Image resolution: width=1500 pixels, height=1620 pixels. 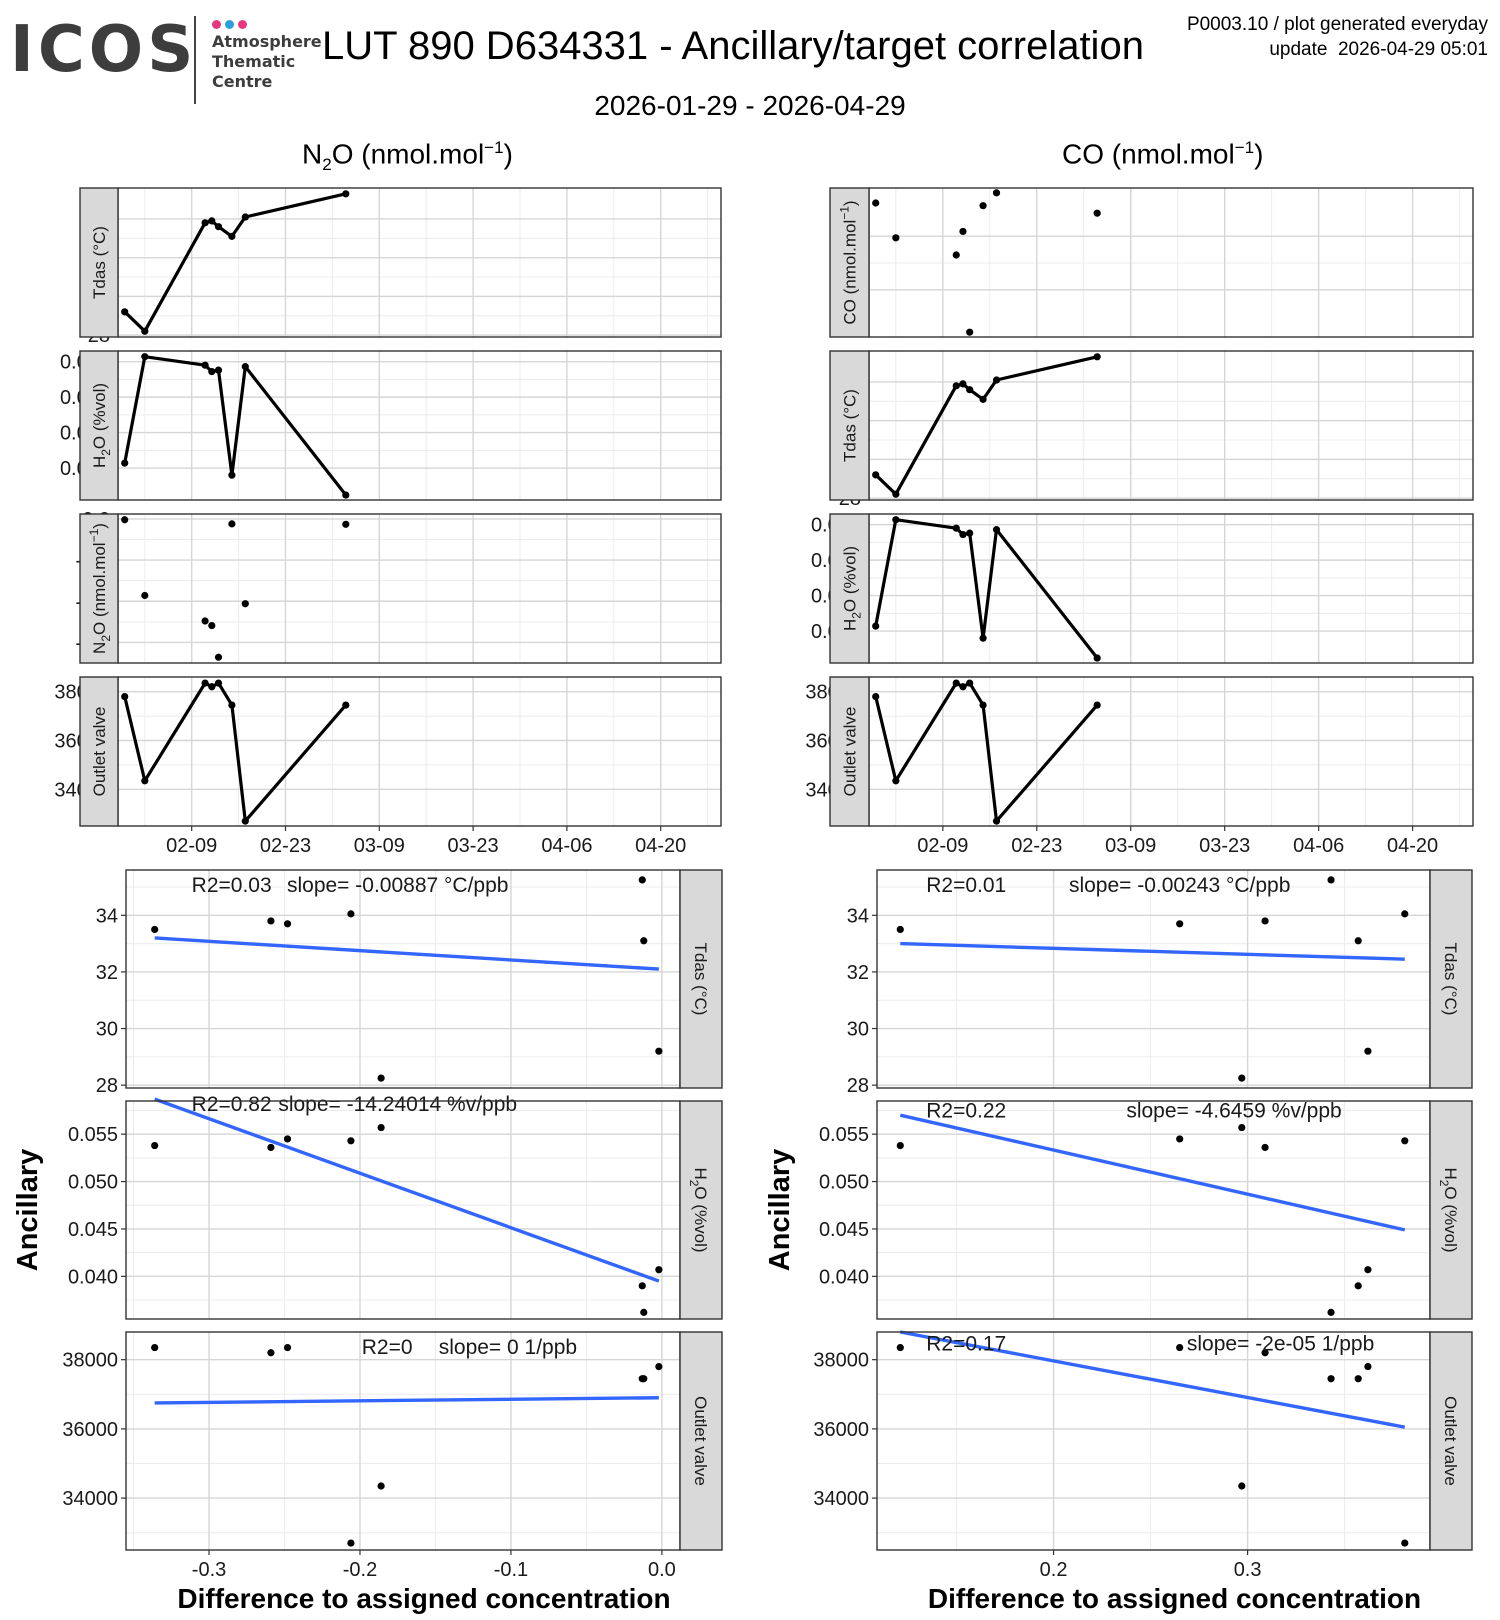 I want to click on col-title-part: O (nmol.mol, so click(x=408, y=154).